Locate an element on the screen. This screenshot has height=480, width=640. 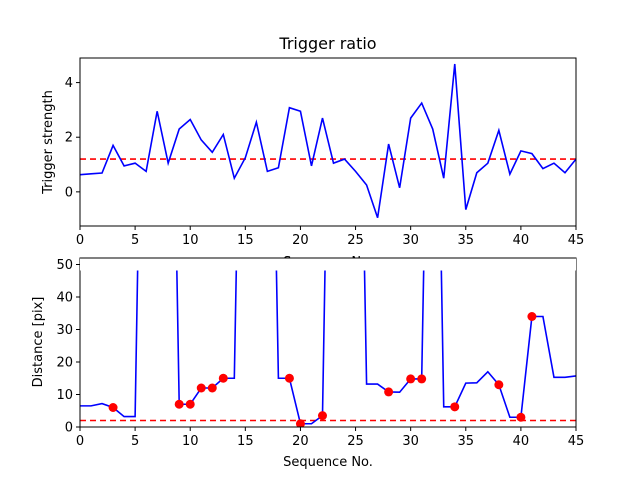
y-tick-label: 2 is located at coordinates (69, 138).